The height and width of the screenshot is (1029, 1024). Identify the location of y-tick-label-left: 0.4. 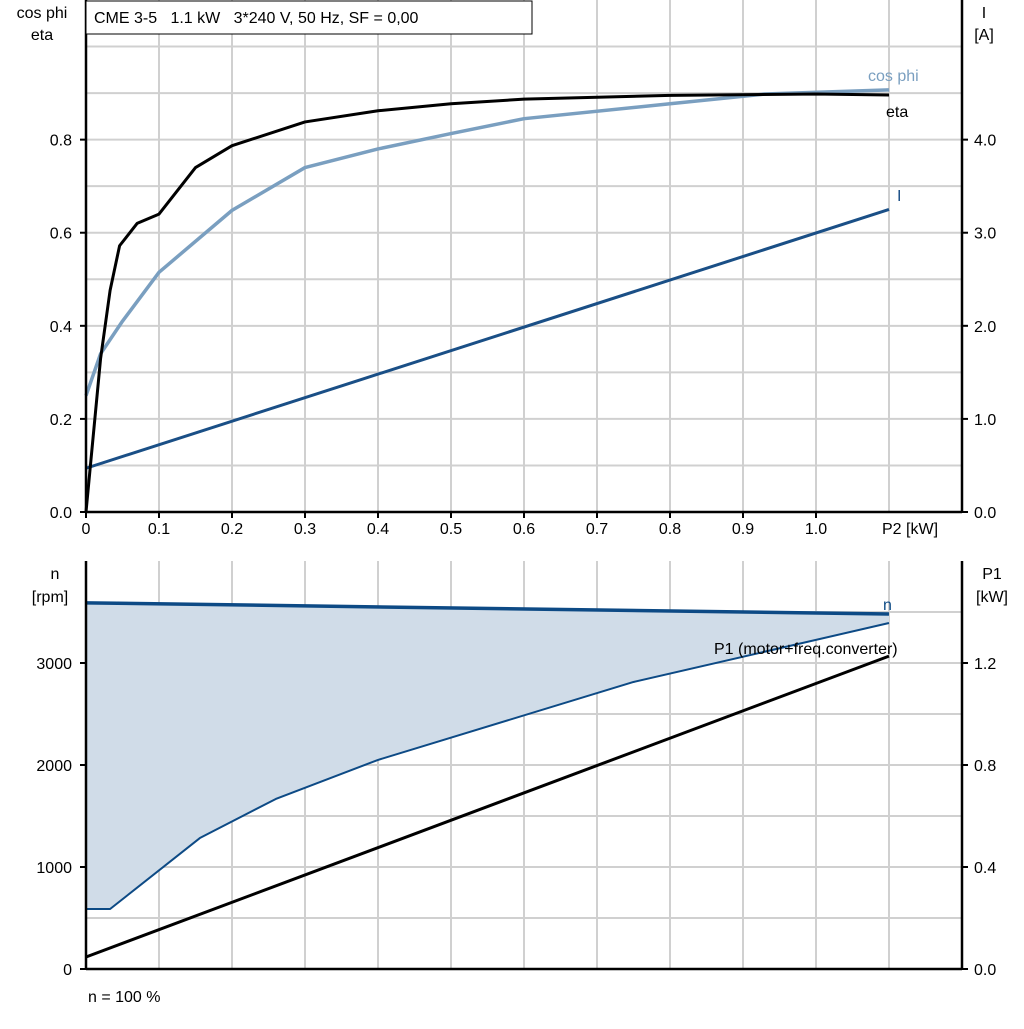
(61, 327).